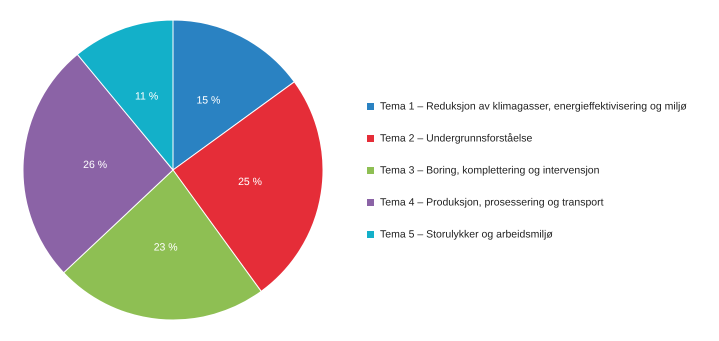  What do you see at coordinates (490, 170) in the screenshot?
I see `legend-label: Tema 3 – Boring, komplettering og intervensjon` at bounding box center [490, 170].